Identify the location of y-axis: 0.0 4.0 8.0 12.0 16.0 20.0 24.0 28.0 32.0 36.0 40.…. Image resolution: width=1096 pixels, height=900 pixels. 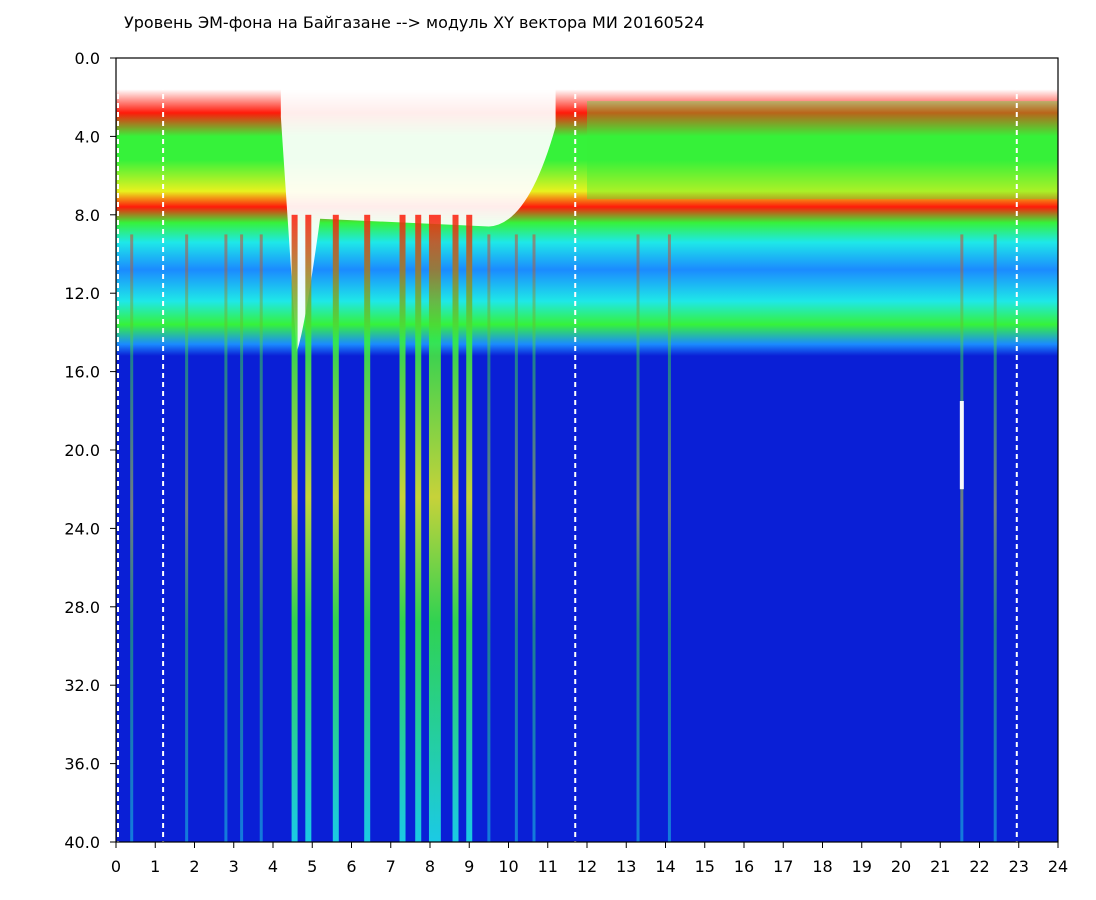
(90, 450).